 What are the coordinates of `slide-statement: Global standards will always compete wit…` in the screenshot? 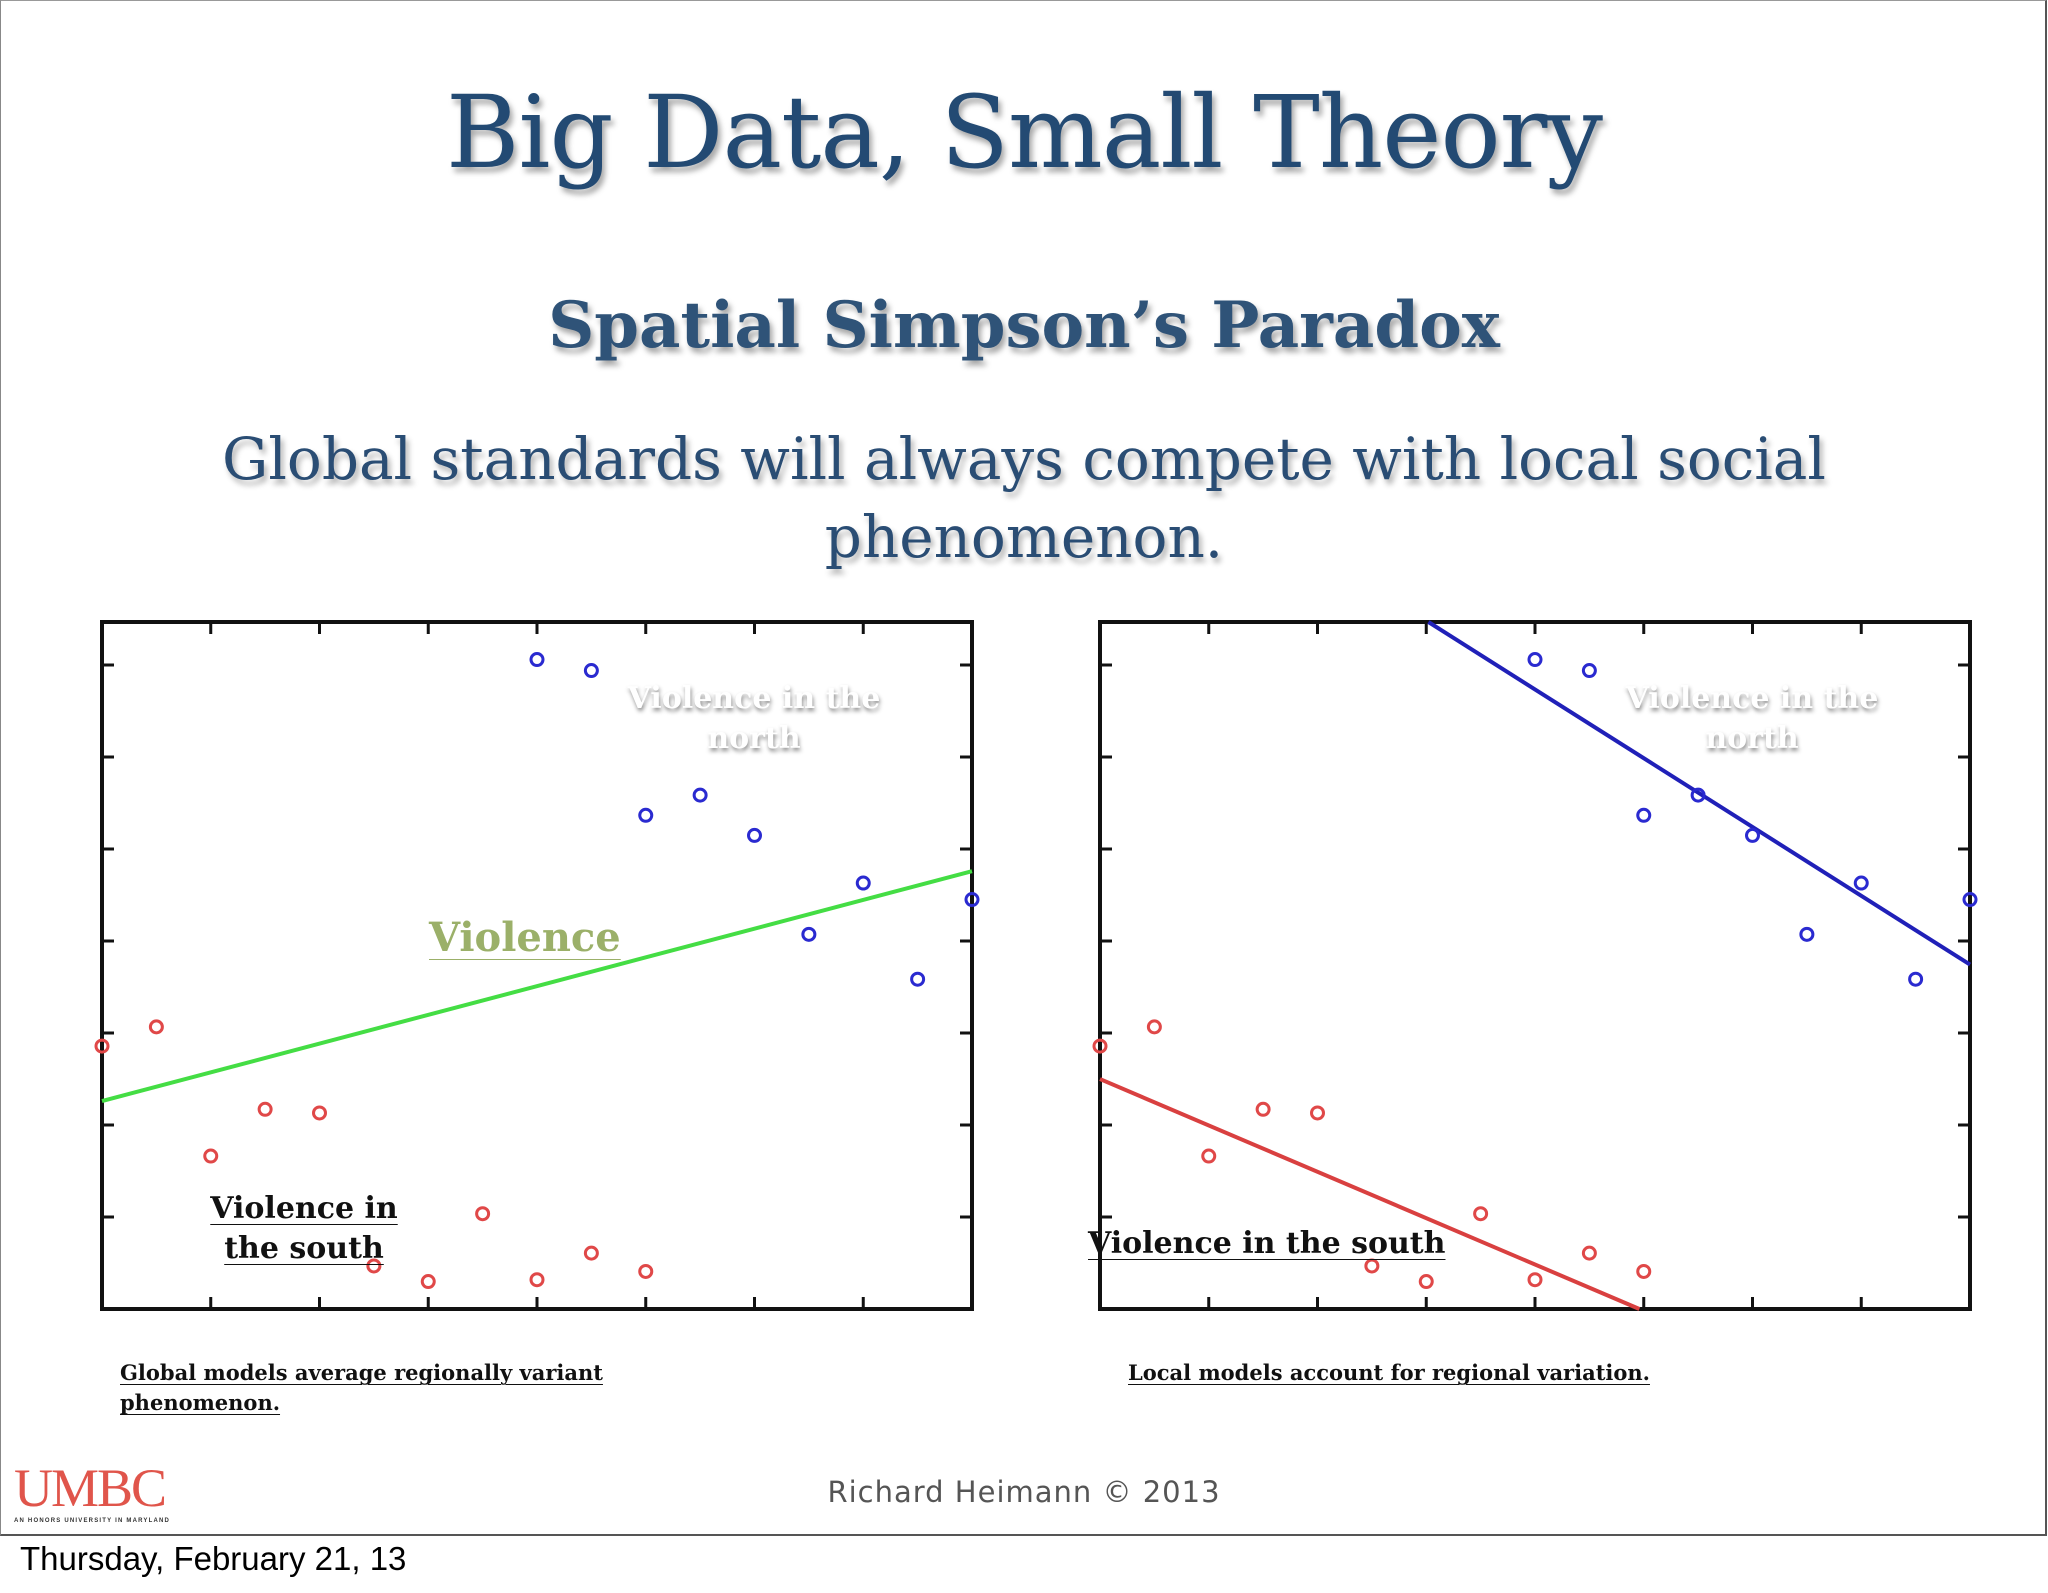 It's located at (1024, 498).